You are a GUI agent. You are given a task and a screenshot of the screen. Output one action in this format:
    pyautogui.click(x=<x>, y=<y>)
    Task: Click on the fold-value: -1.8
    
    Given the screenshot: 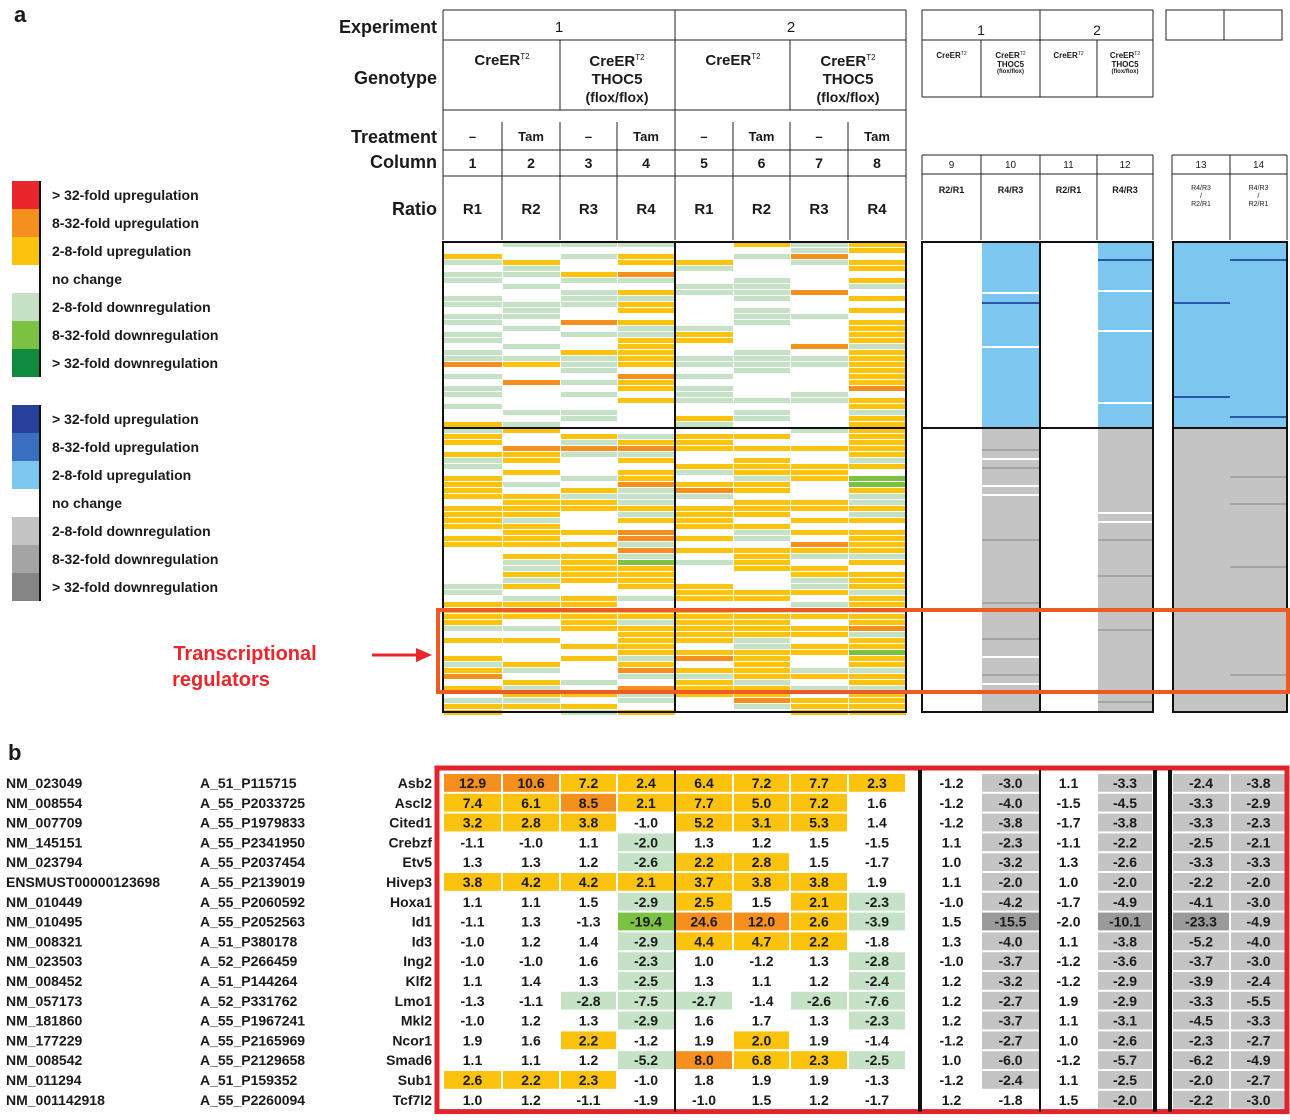 What is the action you would take?
    pyautogui.click(x=877, y=941)
    